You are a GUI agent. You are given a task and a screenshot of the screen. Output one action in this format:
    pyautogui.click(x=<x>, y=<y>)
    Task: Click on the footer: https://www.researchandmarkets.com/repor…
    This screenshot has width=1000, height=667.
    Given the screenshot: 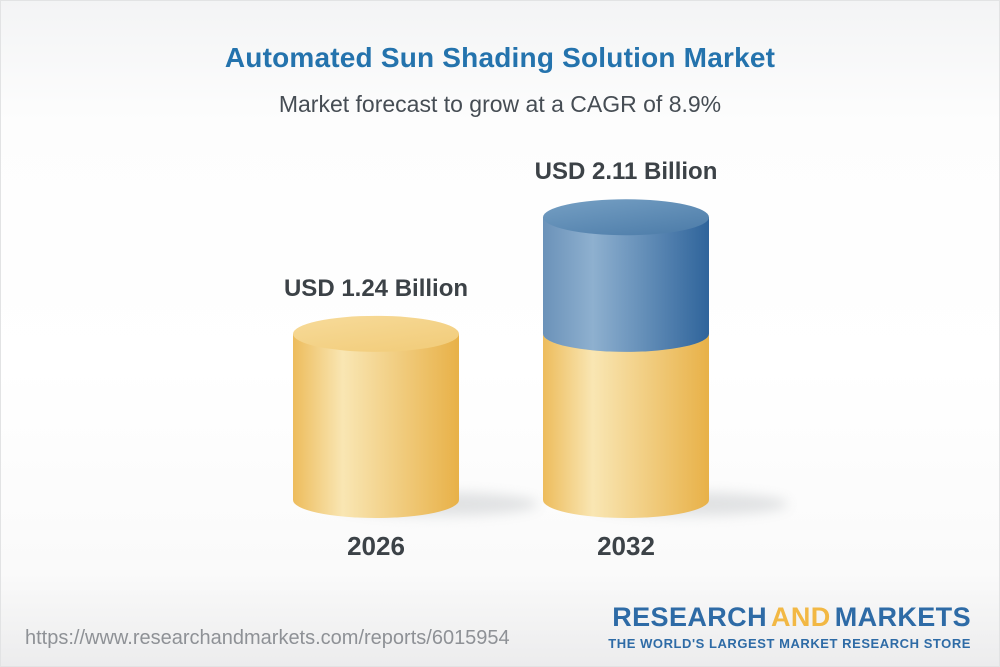 What is the action you would take?
    pyautogui.click(x=500, y=627)
    